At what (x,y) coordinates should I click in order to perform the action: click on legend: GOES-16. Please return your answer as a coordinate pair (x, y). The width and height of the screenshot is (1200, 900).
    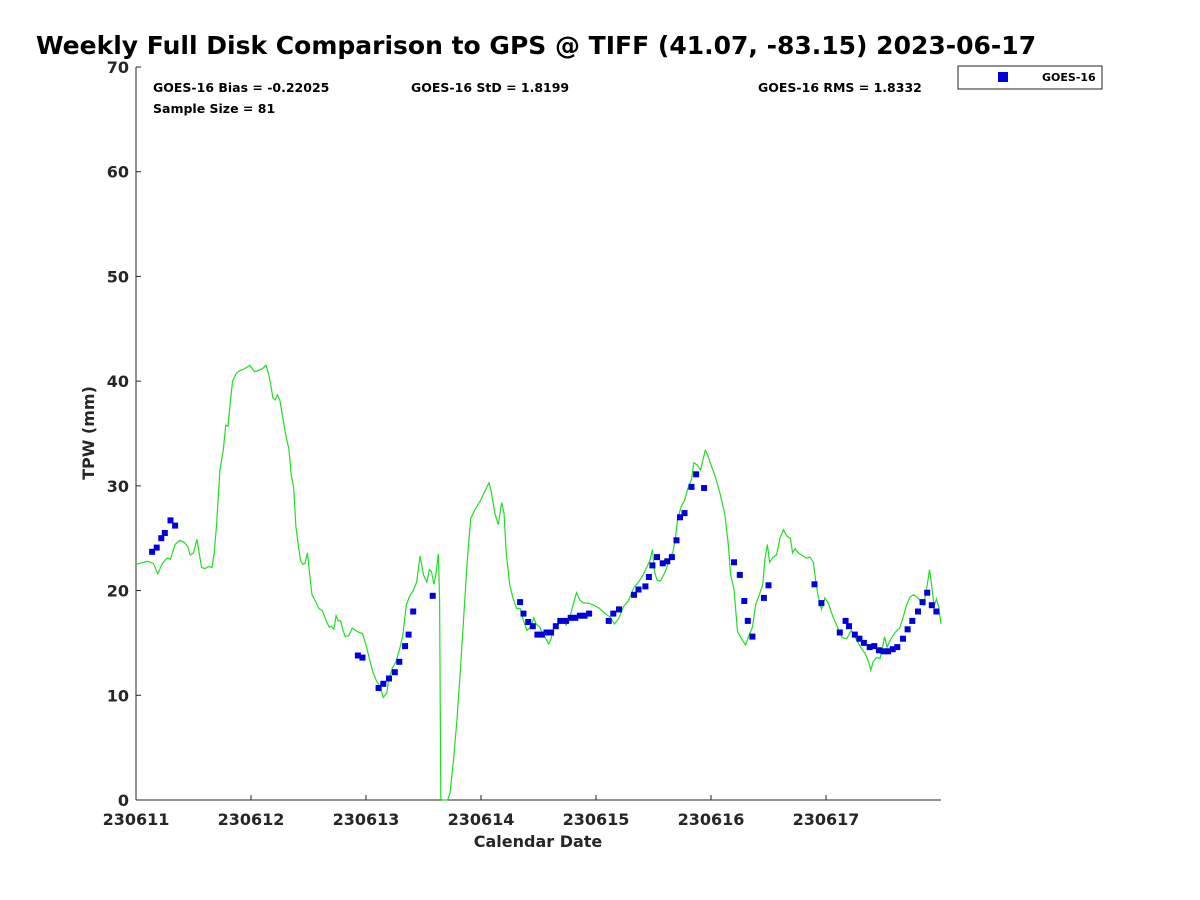
    Looking at the image, I should click on (1030, 77).